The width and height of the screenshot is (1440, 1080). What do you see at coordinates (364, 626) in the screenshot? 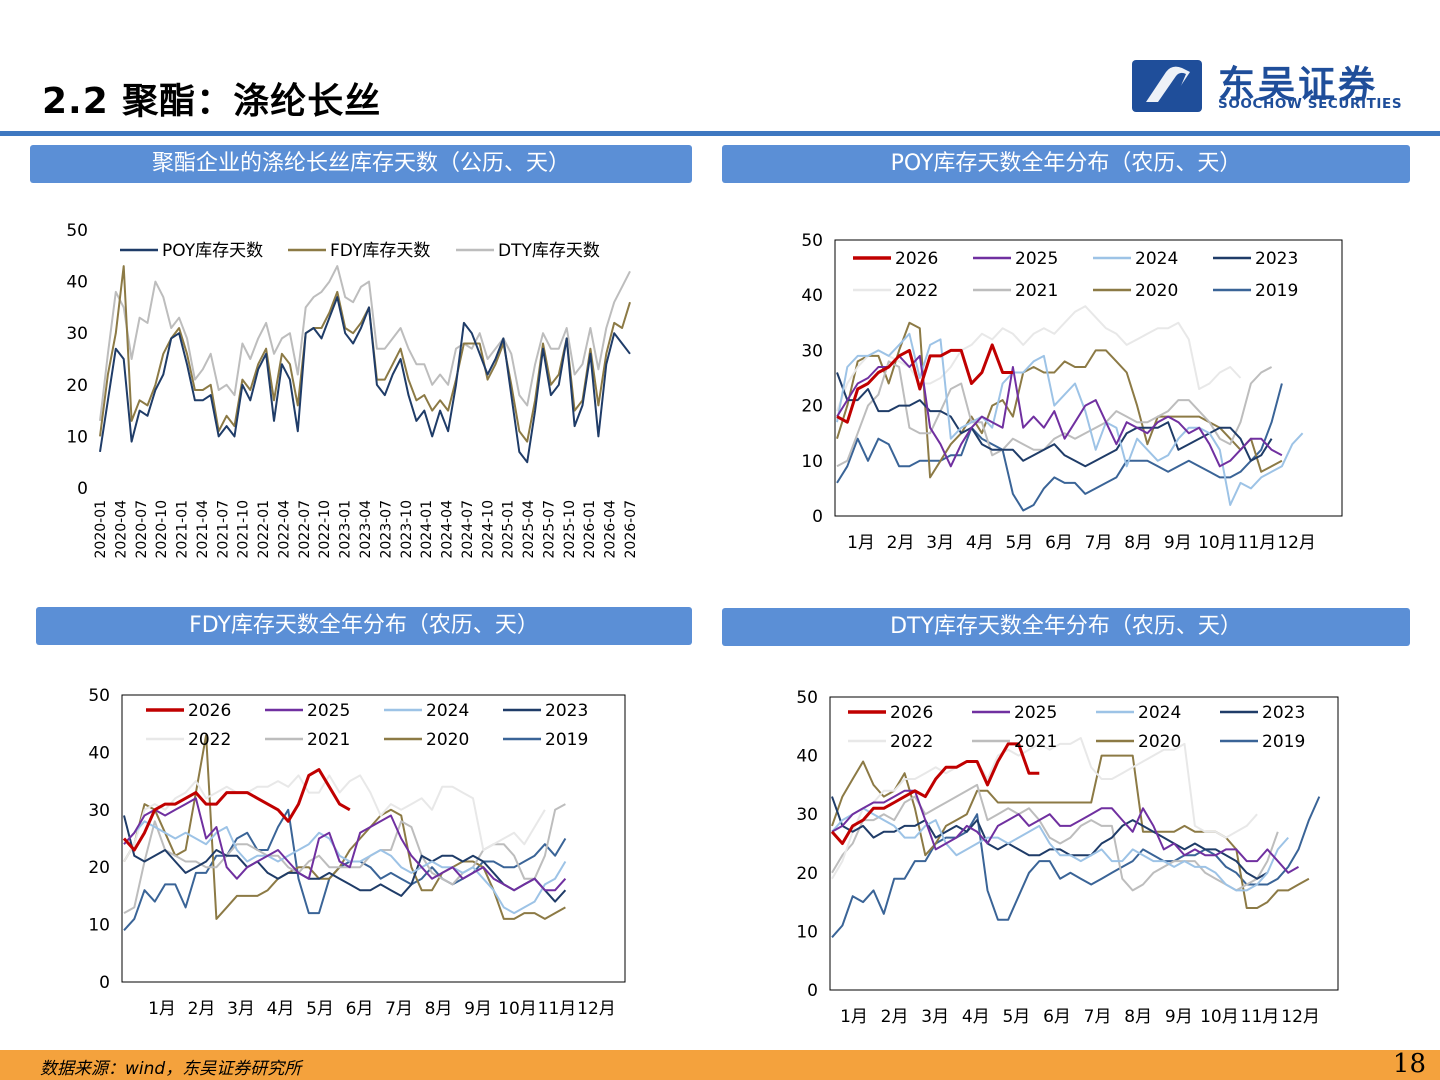
I see `panel-title-fdy: FDY库存天数全年分布（农历、天）` at bounding box center [364, 626].